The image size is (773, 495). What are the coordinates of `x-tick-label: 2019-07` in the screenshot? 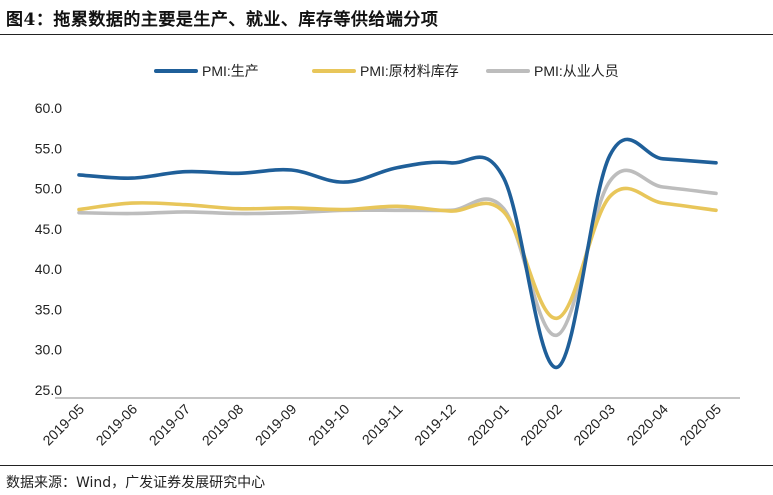 It's located at (170, 425).